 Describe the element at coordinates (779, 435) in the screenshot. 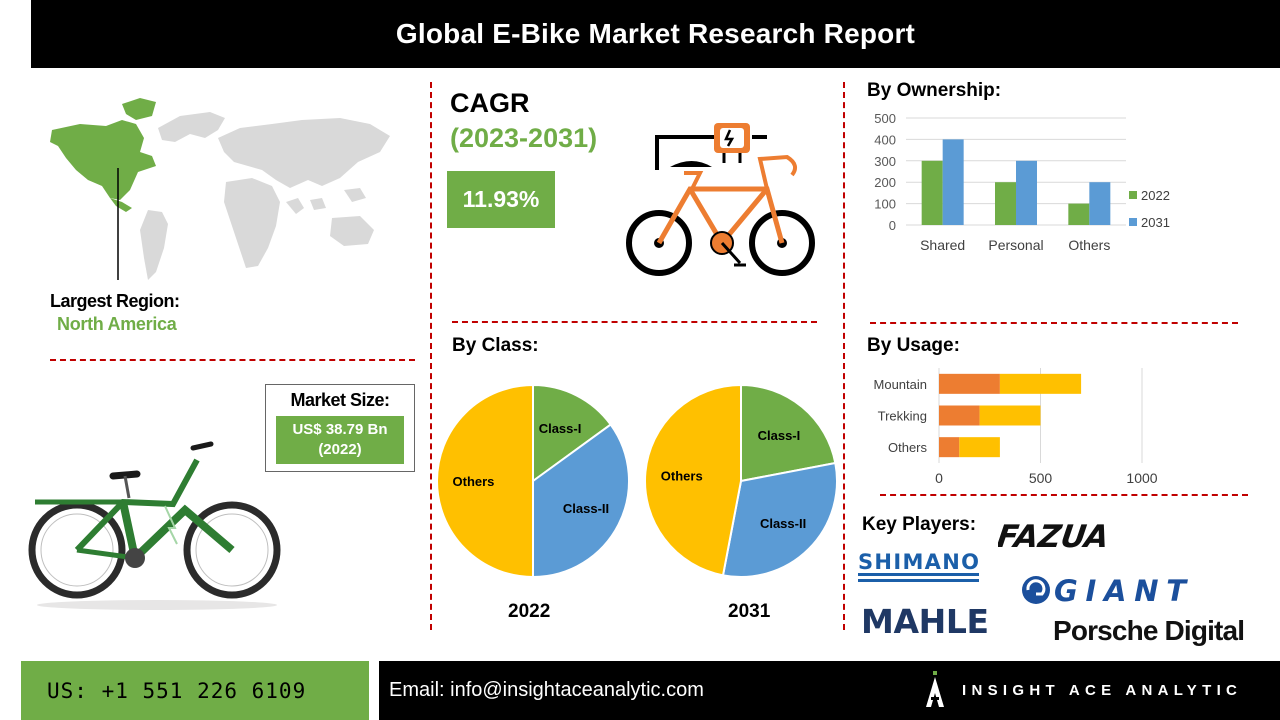

I see `pie-2031-label: Class-I` at that location.